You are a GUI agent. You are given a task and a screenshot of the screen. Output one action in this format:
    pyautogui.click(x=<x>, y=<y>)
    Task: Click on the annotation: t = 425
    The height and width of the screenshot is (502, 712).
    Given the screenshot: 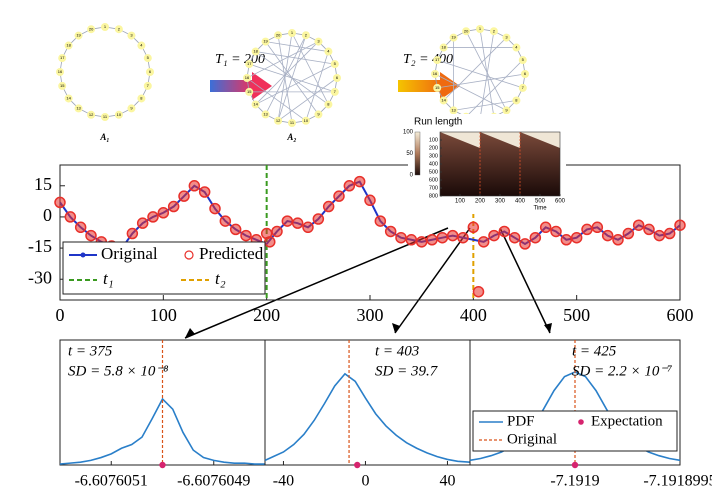 What is the action you would take?
    pyautogui.click(x=594, y=351)
    